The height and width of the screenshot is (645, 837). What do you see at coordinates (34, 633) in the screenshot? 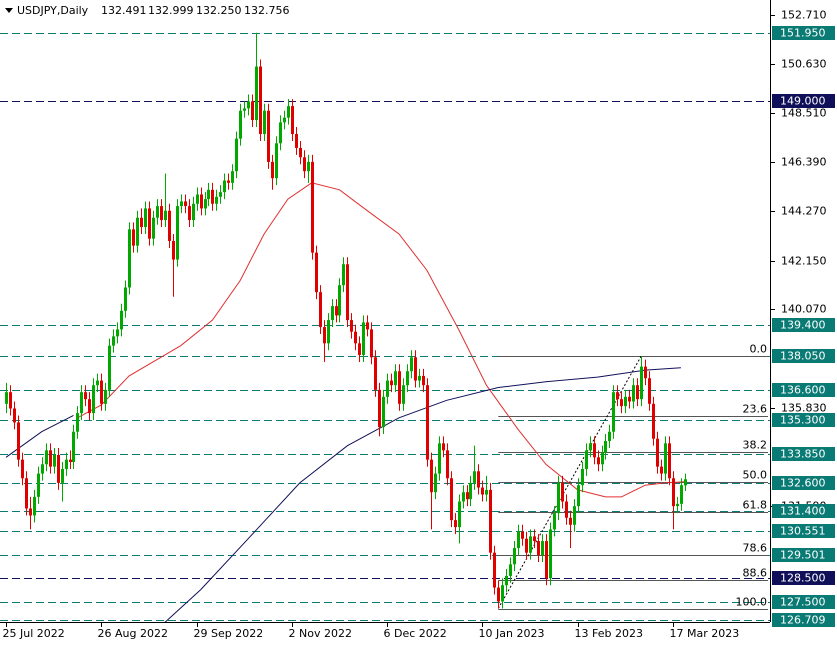
I see `x-tick-label: 25 Jul 2022` at bounding box center [34, 633].